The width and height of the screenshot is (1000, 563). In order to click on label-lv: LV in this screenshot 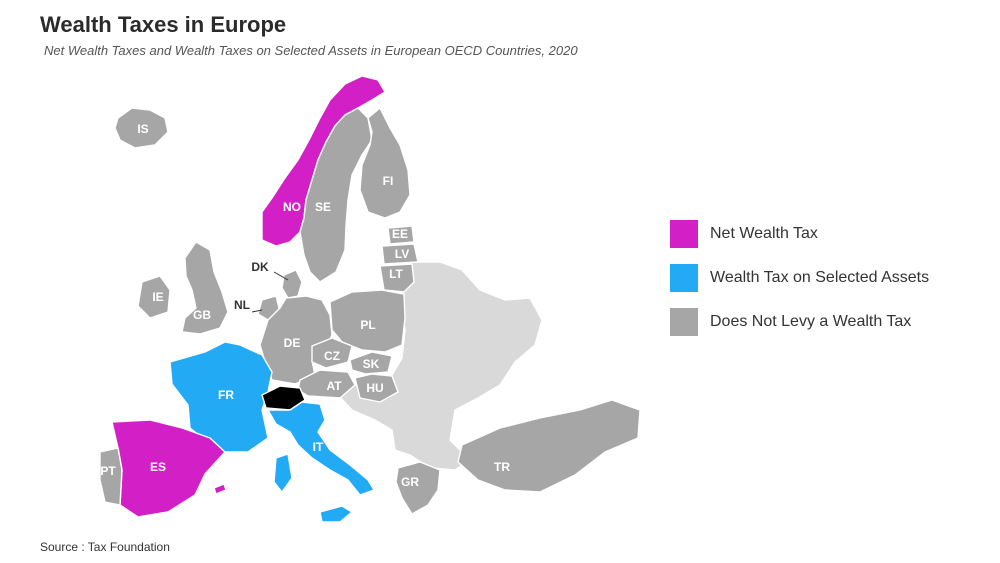, I will do `click(402, 254)`.